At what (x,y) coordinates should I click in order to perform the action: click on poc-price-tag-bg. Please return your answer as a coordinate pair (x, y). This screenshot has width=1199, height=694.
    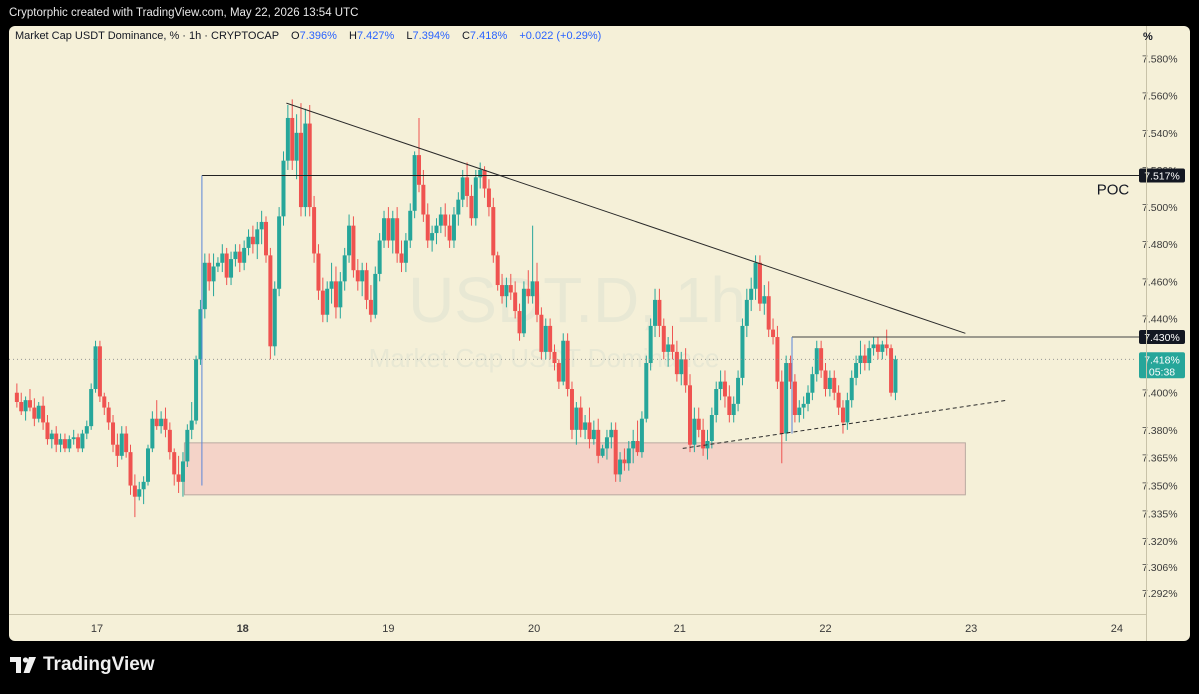
    Looking at the image, I should click on (1162, 175).